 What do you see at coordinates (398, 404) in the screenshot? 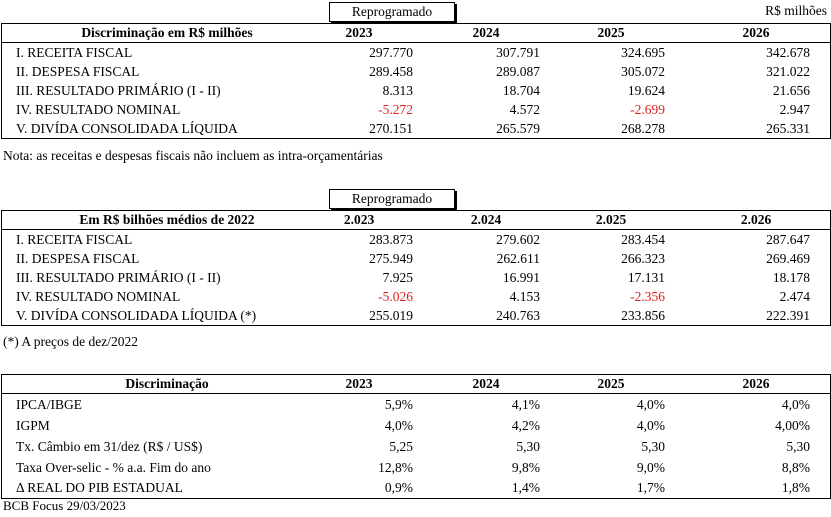
I see `cell: 5,9%` at bounding box center [398, 404].